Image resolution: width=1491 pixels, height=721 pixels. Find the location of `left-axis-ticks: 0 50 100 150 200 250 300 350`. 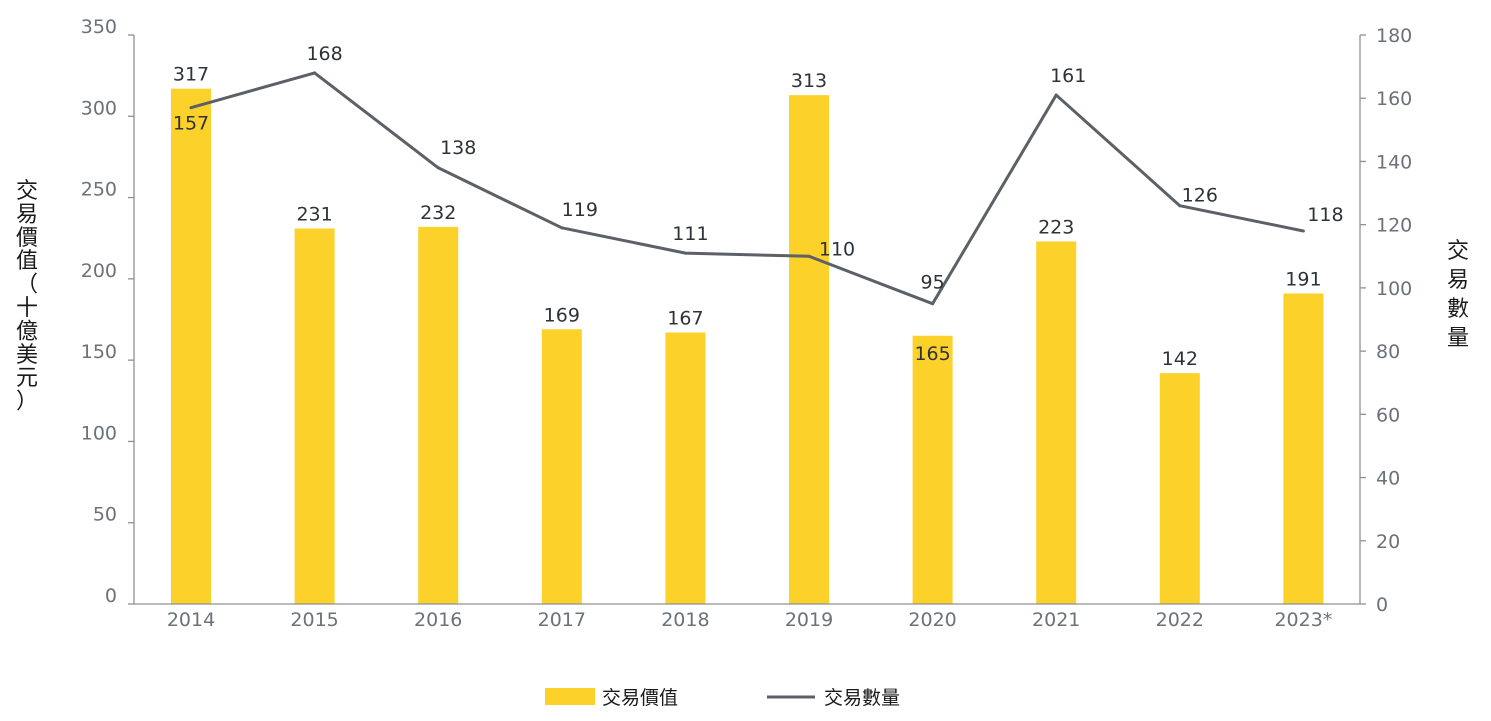

left-axis-ticks: 0 50 100 150 200 250 300 350 is located at coordinates (107, 311).